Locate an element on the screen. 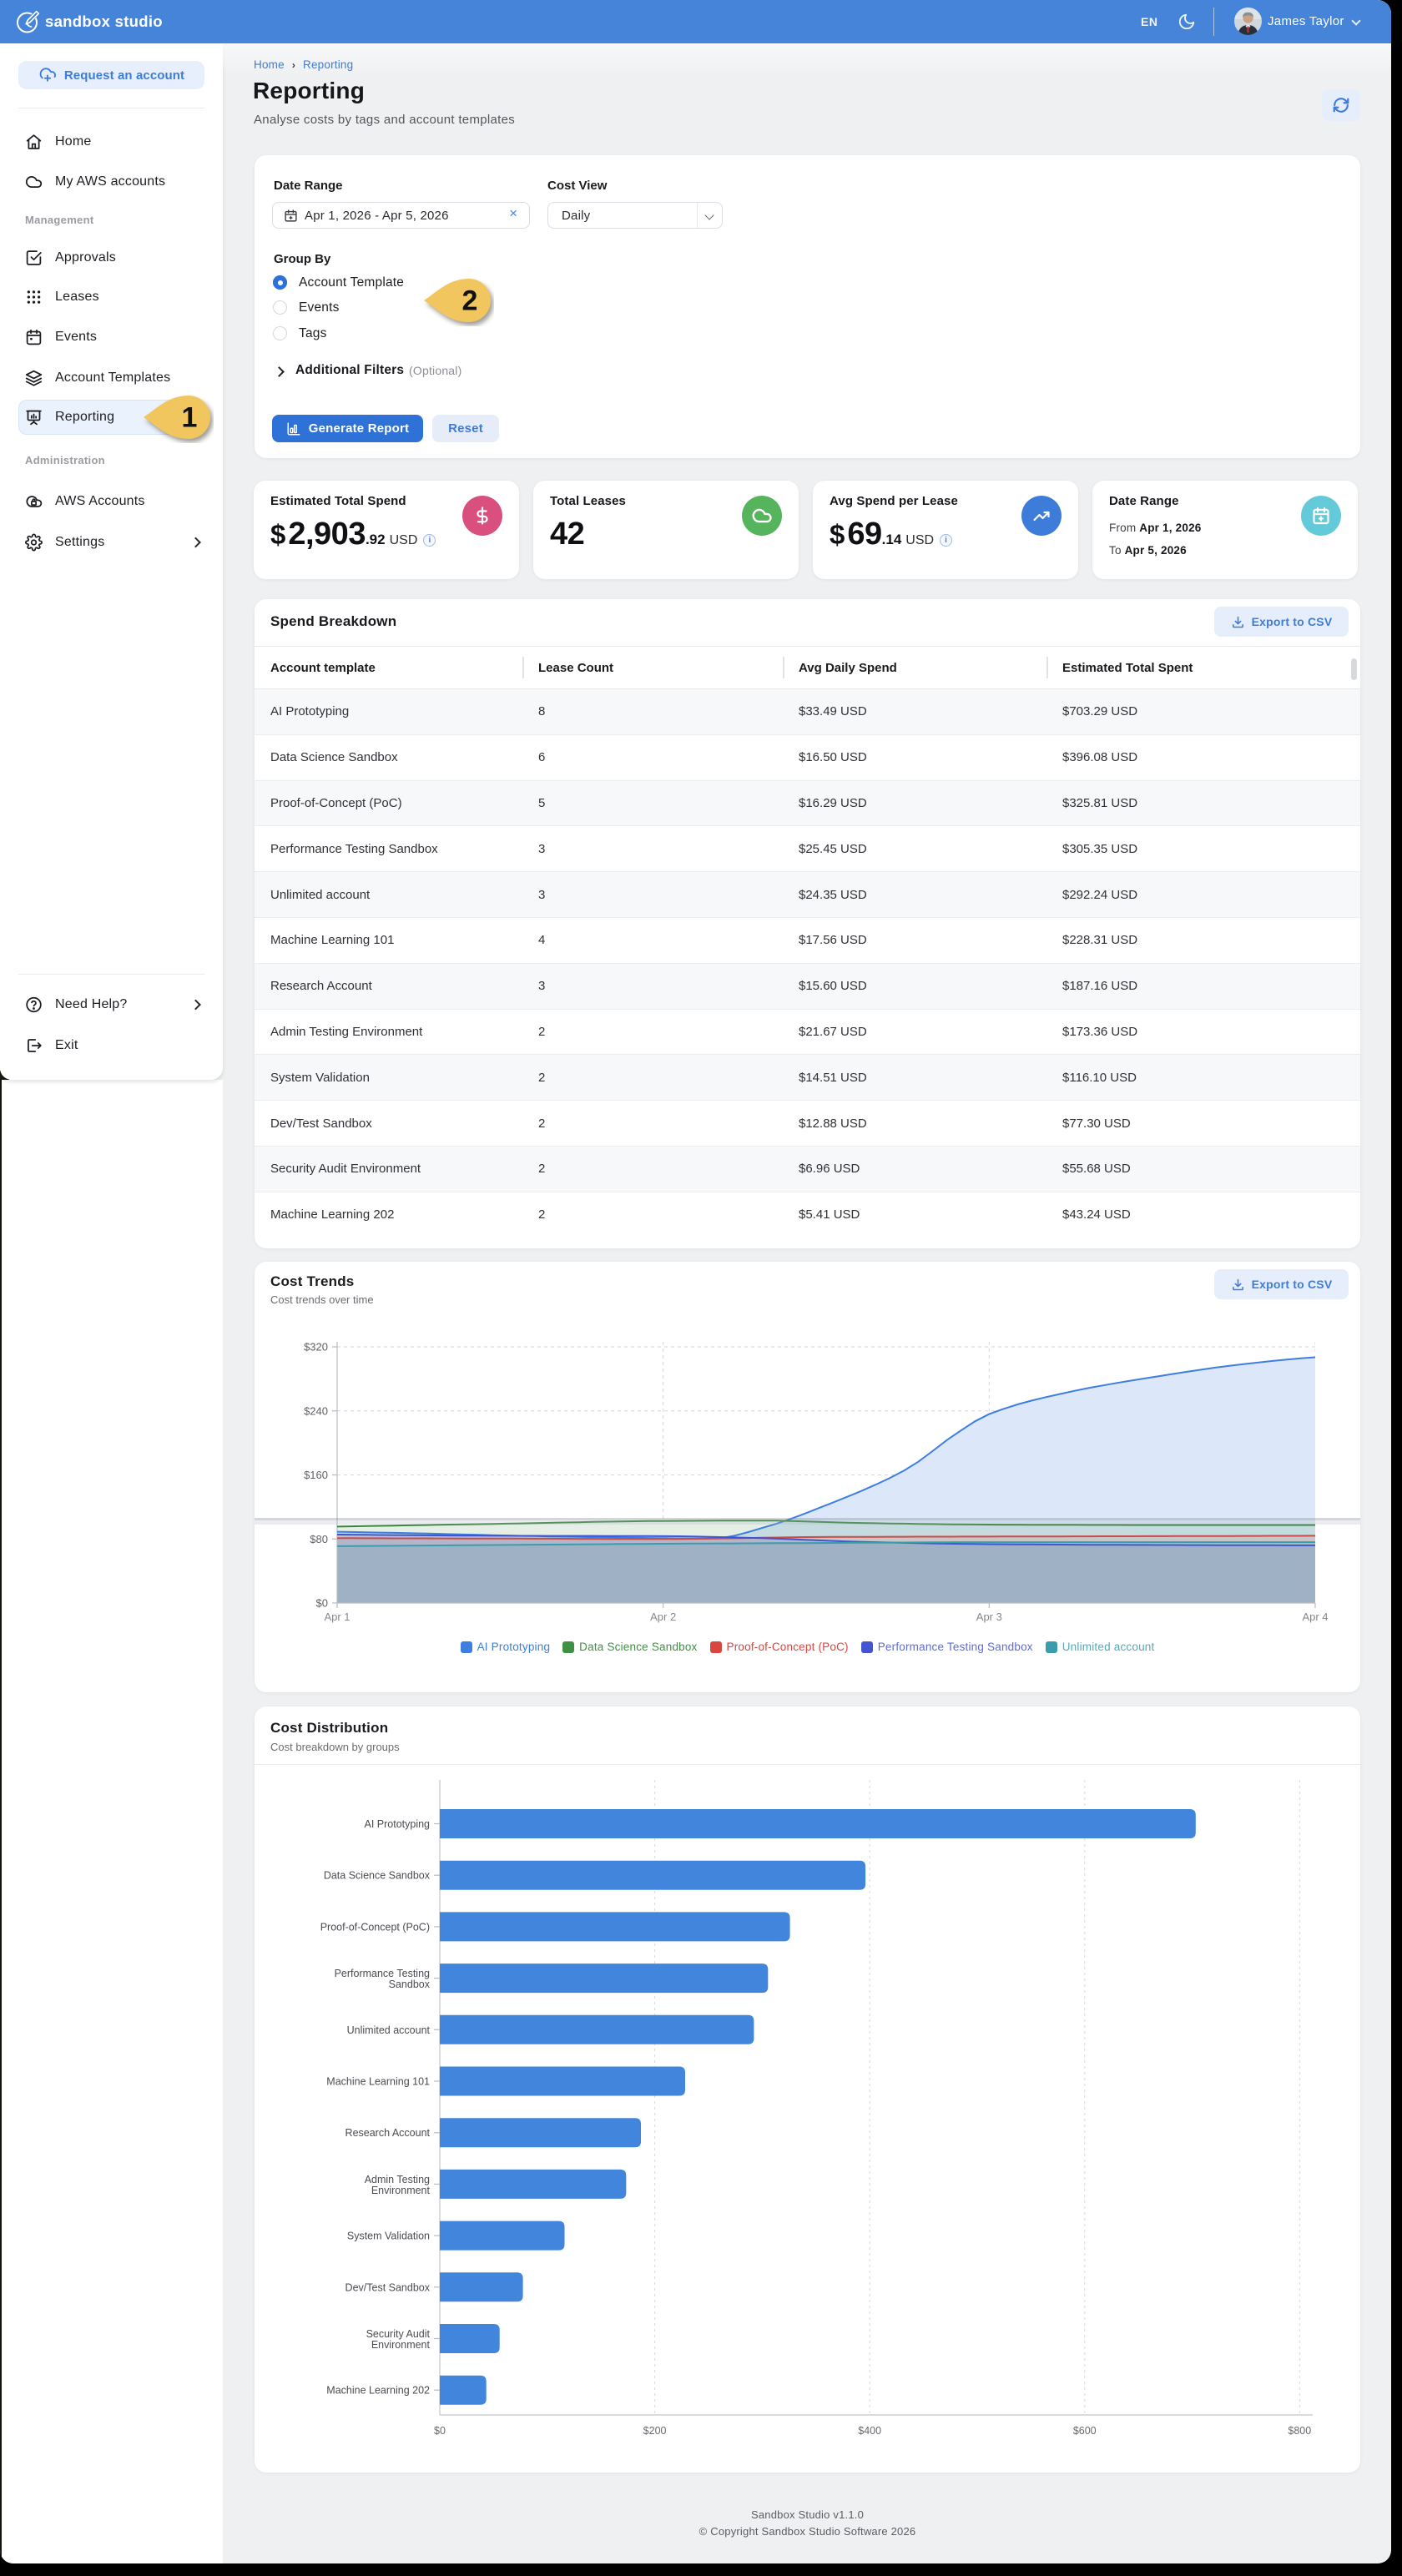 The width and height of the screenshot is (1402, 2576). svg-text: $320 is located at coordinates (316, 1347).